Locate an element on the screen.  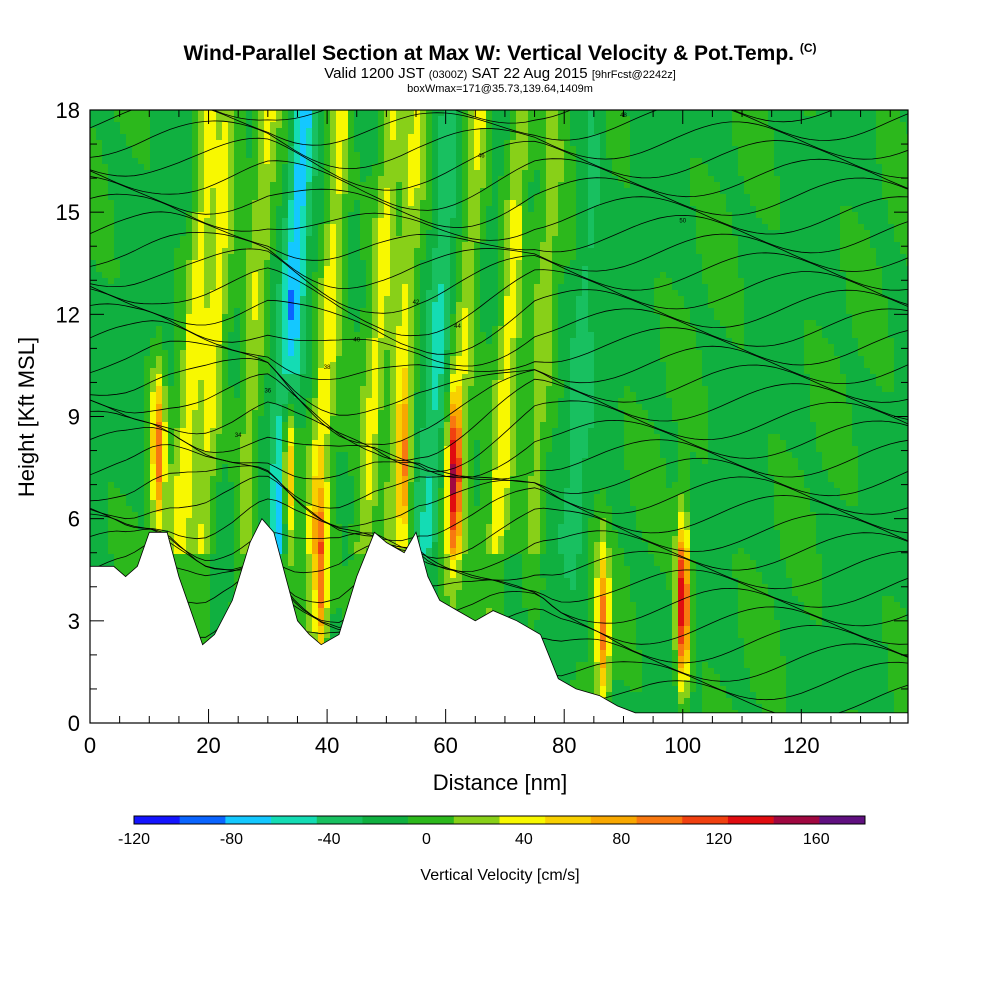
y-tick-label: 12 is located at coordinates (68, 314).